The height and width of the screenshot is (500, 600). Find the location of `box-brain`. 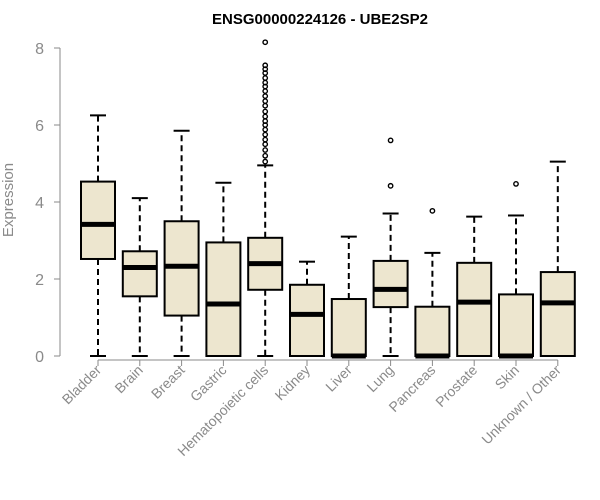

box-brain is located at coordinates (139, 277).